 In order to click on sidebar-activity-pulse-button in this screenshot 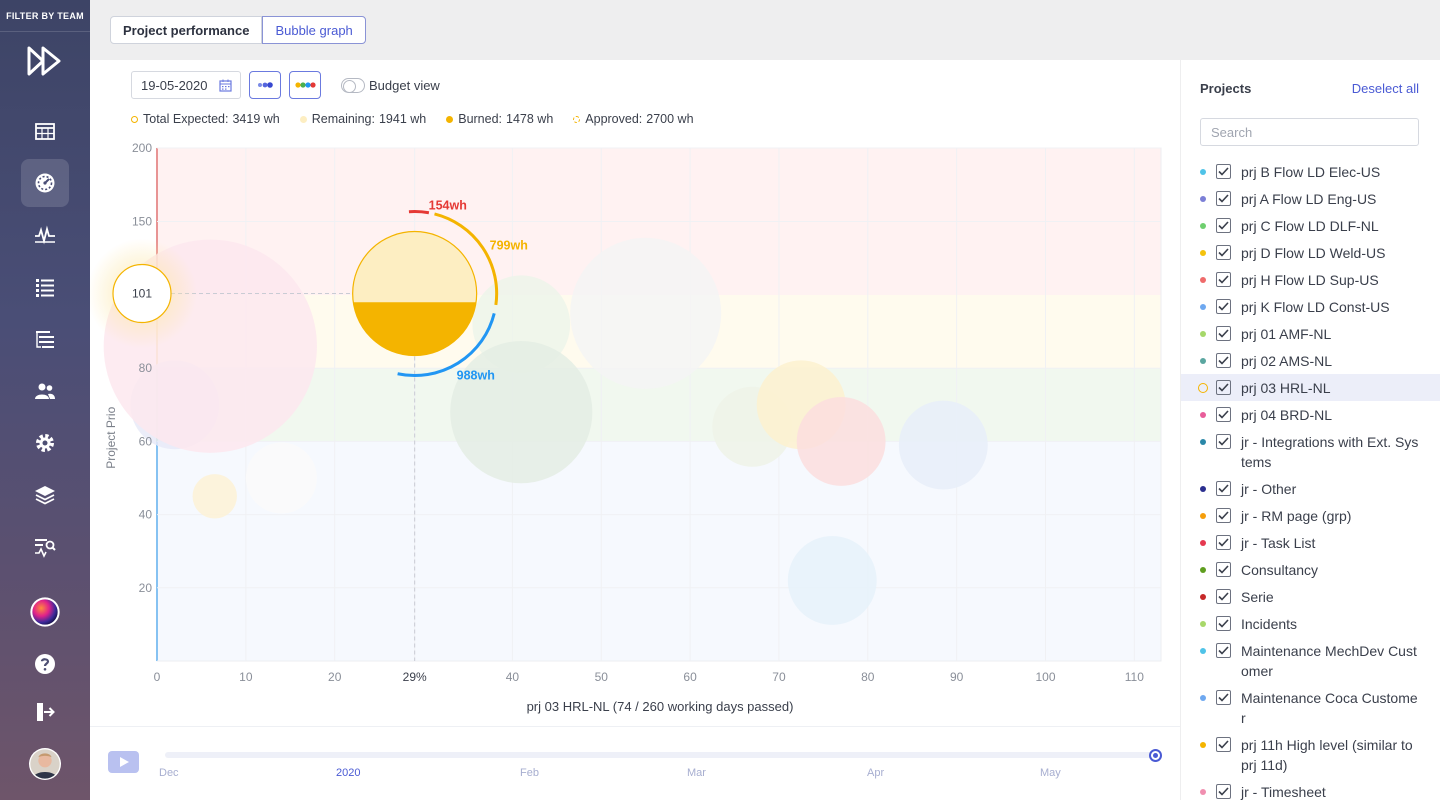, I will do `click(45, 235)`.